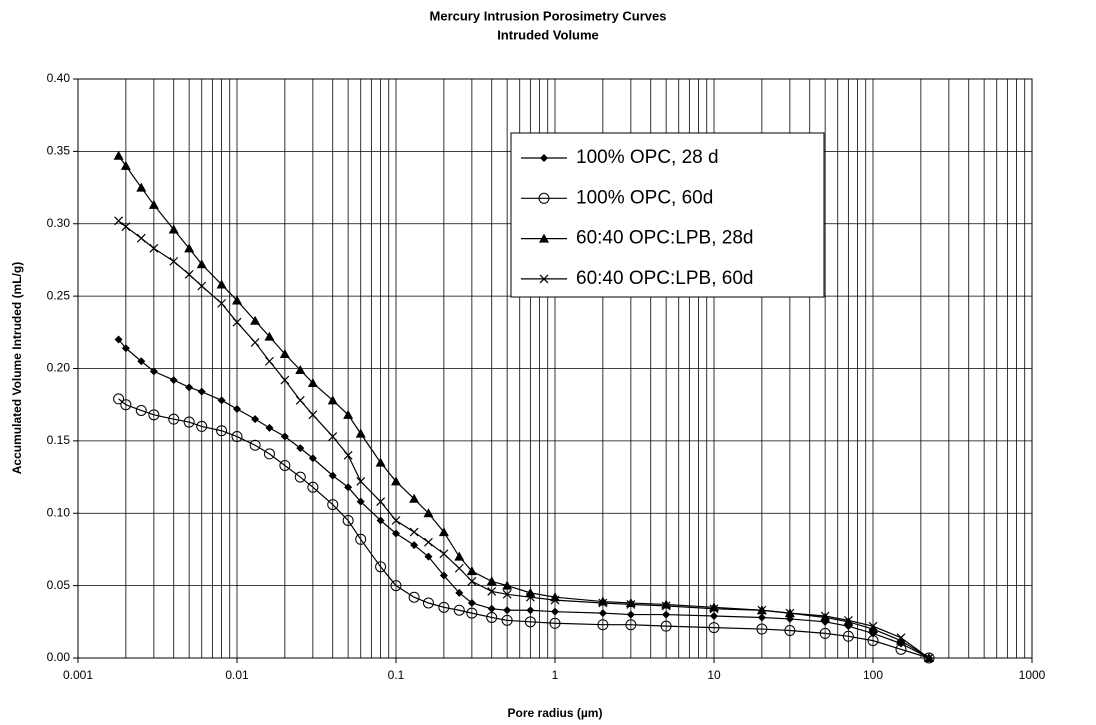 This screenshot has width=1096, height=725. I want to click on x-tick-label: 10, so click(714, 675).